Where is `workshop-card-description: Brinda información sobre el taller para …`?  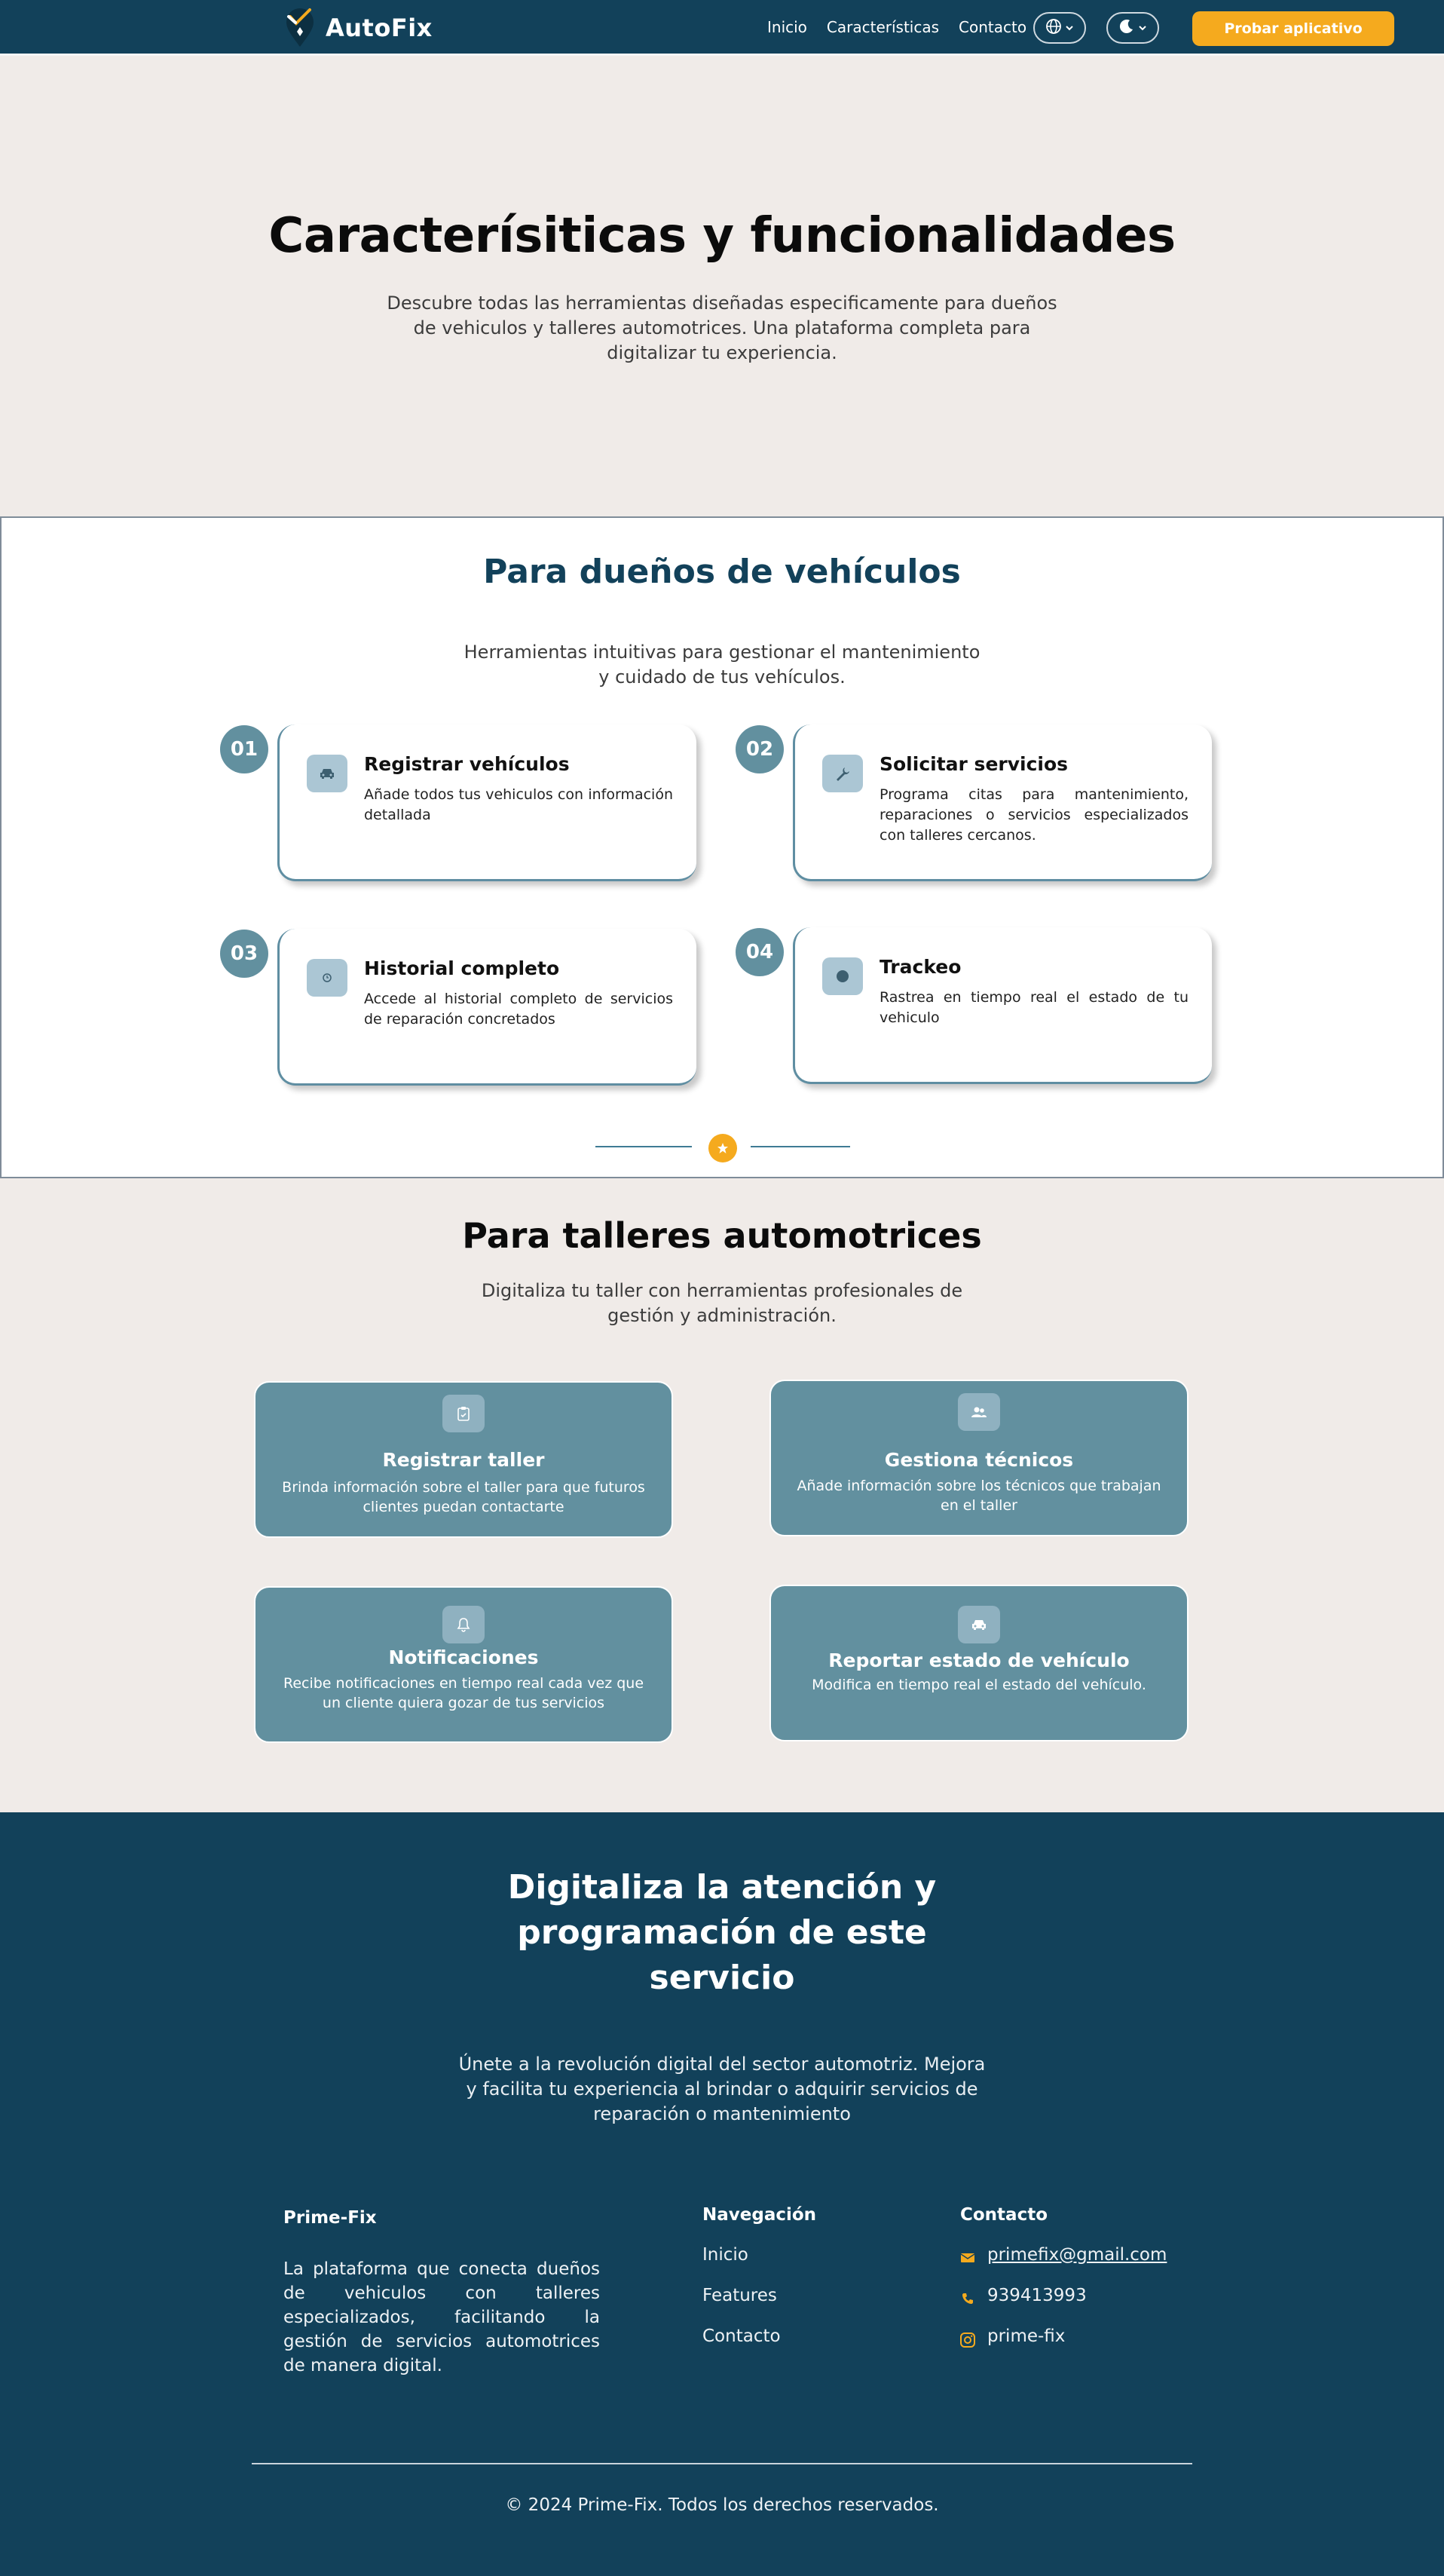
workshop-card-description: Brinda información sobre el taller para … is located at coordinates (463, 1497).